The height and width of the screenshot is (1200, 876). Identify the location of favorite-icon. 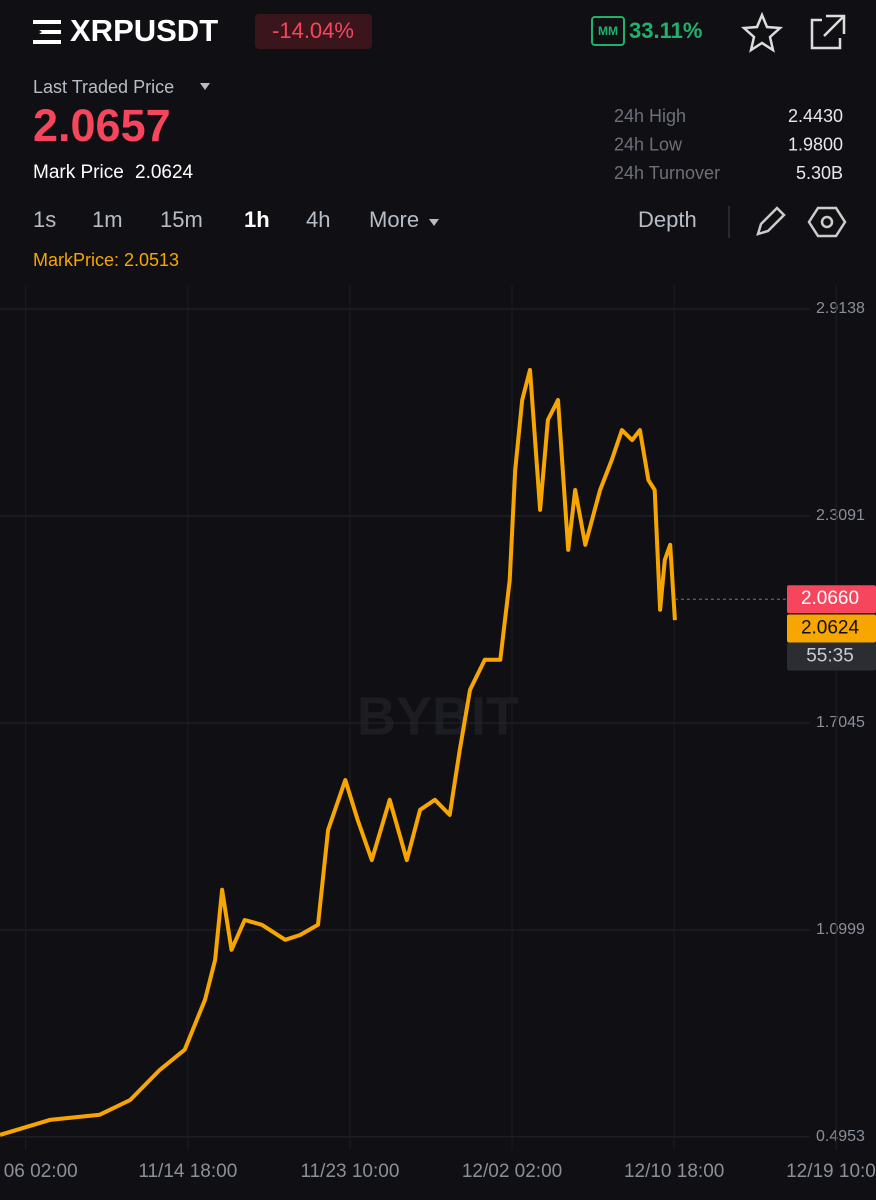
(762, 32).